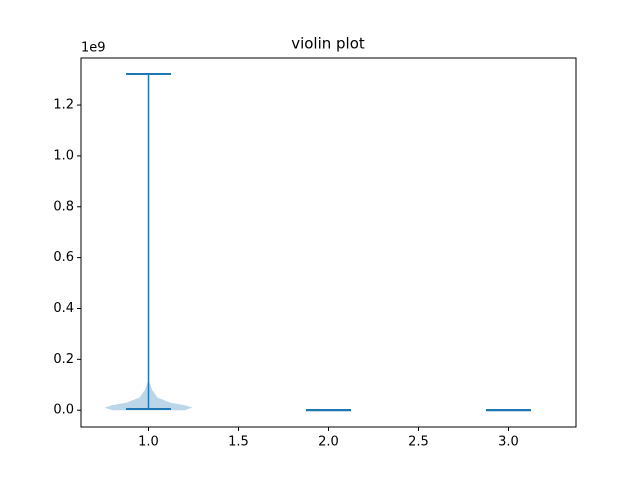  What do you see at coordinates (328, 442) in the screenshot?
I see `x-tick-label: 2.0` at bounding box center [328, 442].